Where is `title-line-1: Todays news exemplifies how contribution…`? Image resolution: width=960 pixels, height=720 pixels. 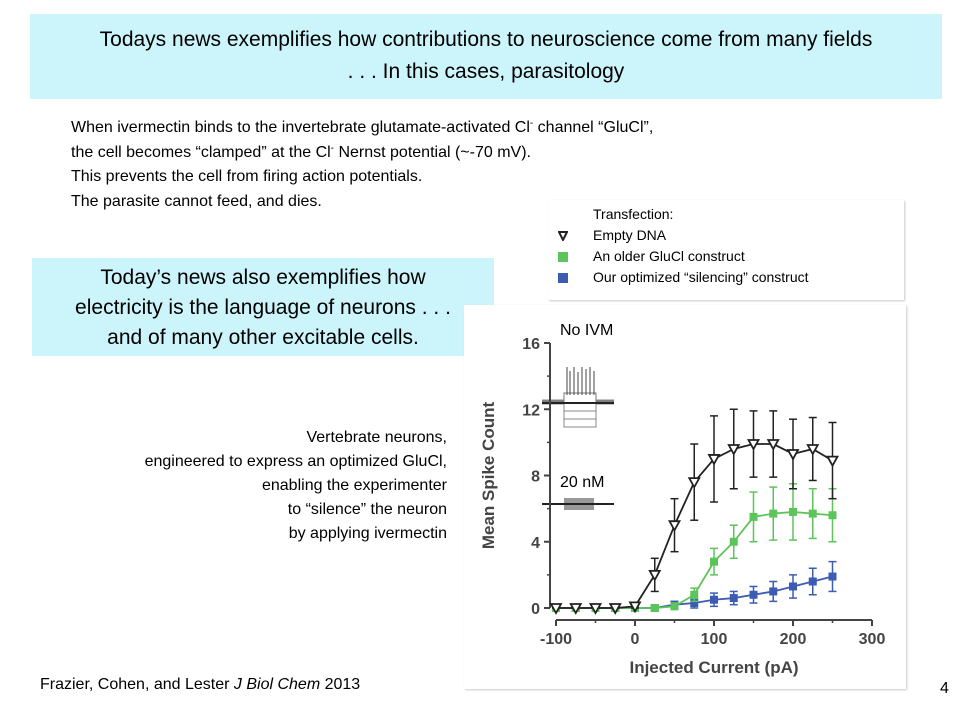 title-line-1: Todays news exemplifies how contribution… is located at coordinates (486, 39).